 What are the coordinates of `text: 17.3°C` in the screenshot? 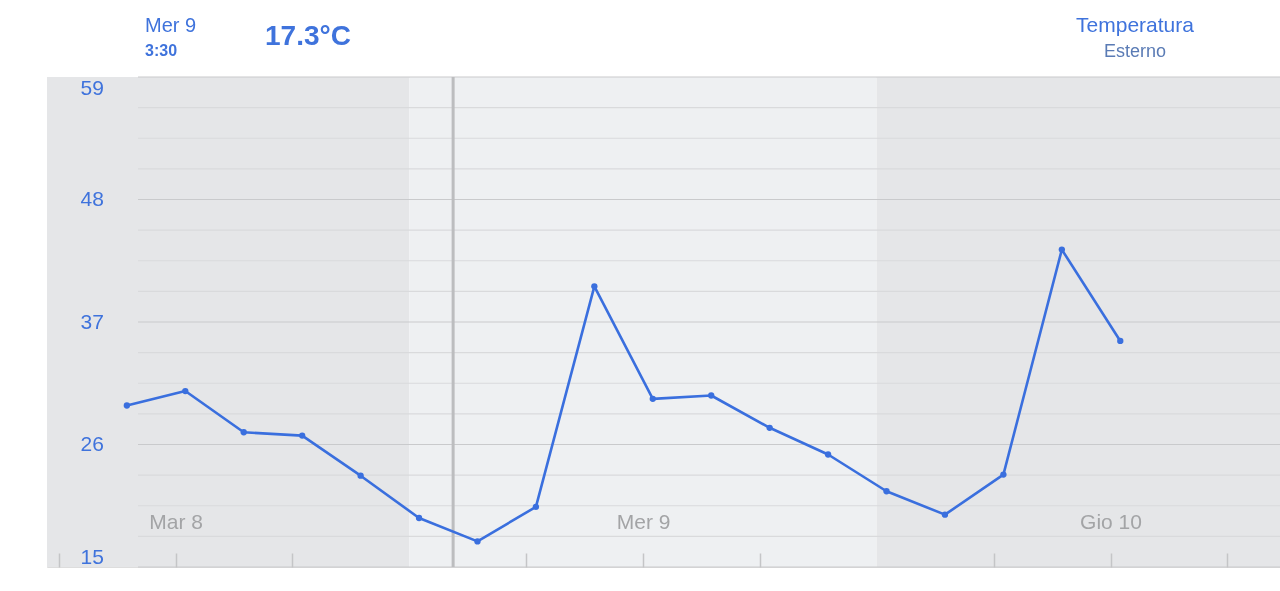 It's located at (308, 35).